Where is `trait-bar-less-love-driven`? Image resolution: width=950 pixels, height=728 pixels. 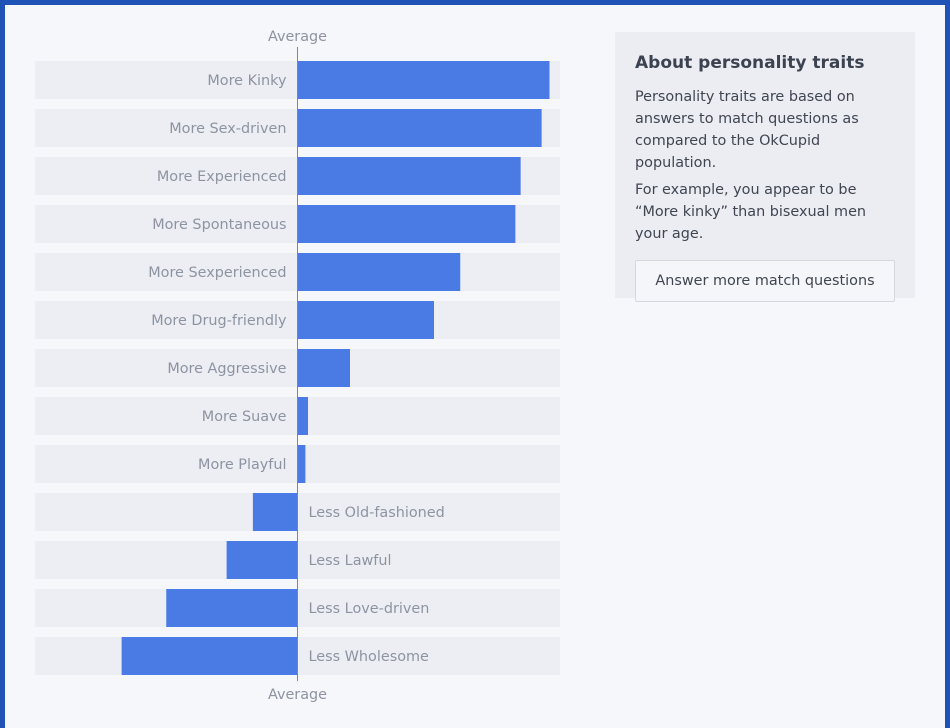
trait-bar-less-love-driven is located at coordinates (232, 608).